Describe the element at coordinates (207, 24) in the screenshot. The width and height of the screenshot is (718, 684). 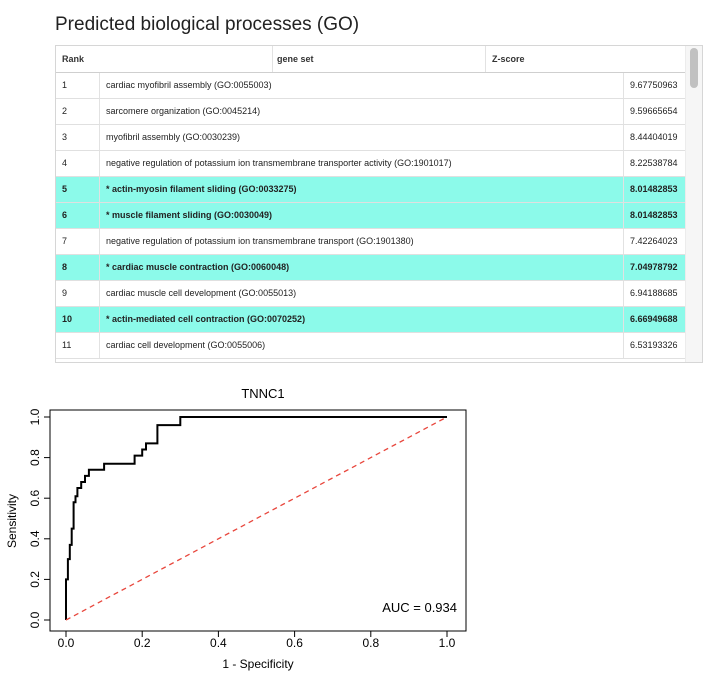
I see `page-title: Predicted biological processes (GO)` at that location.